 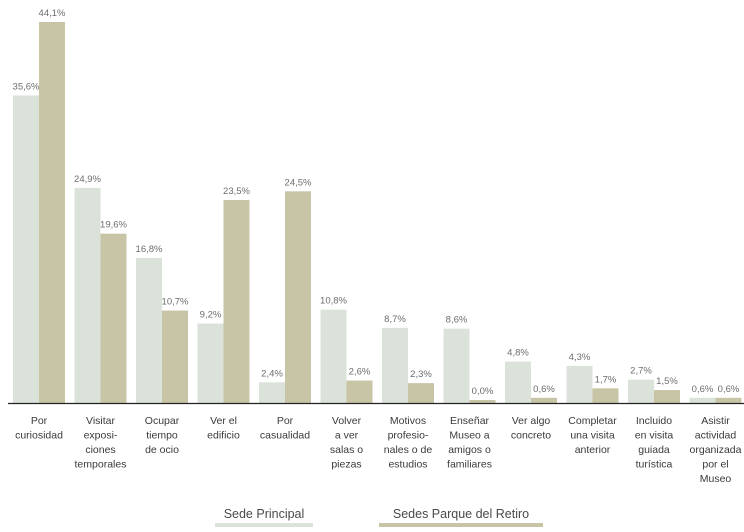 I want to click on bar-sedes-parque-del-retiro-visitar-exposi-ciones-temporales, so click(x=113, y=318).